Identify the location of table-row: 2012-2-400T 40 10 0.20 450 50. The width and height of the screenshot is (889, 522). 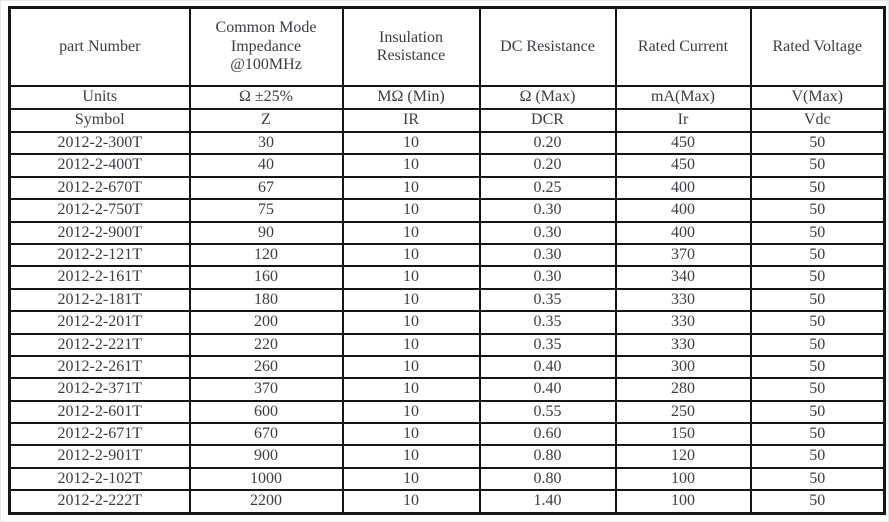
(447, 165).